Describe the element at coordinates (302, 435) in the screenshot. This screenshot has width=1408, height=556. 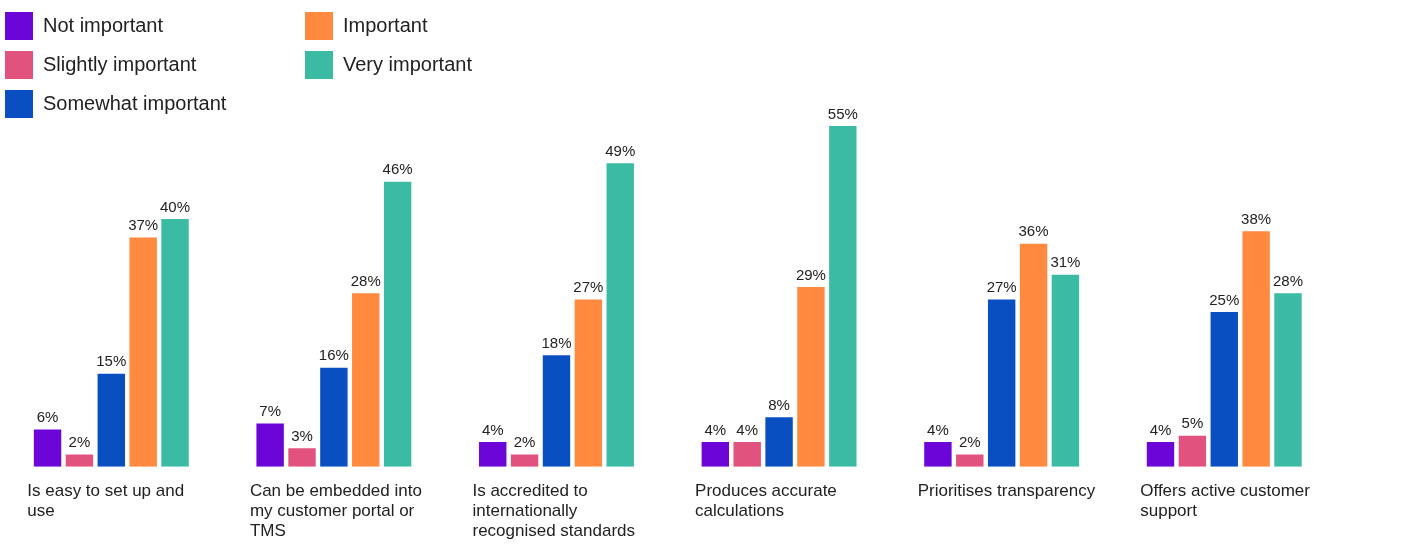
I see `data-label: 3%` at that location.